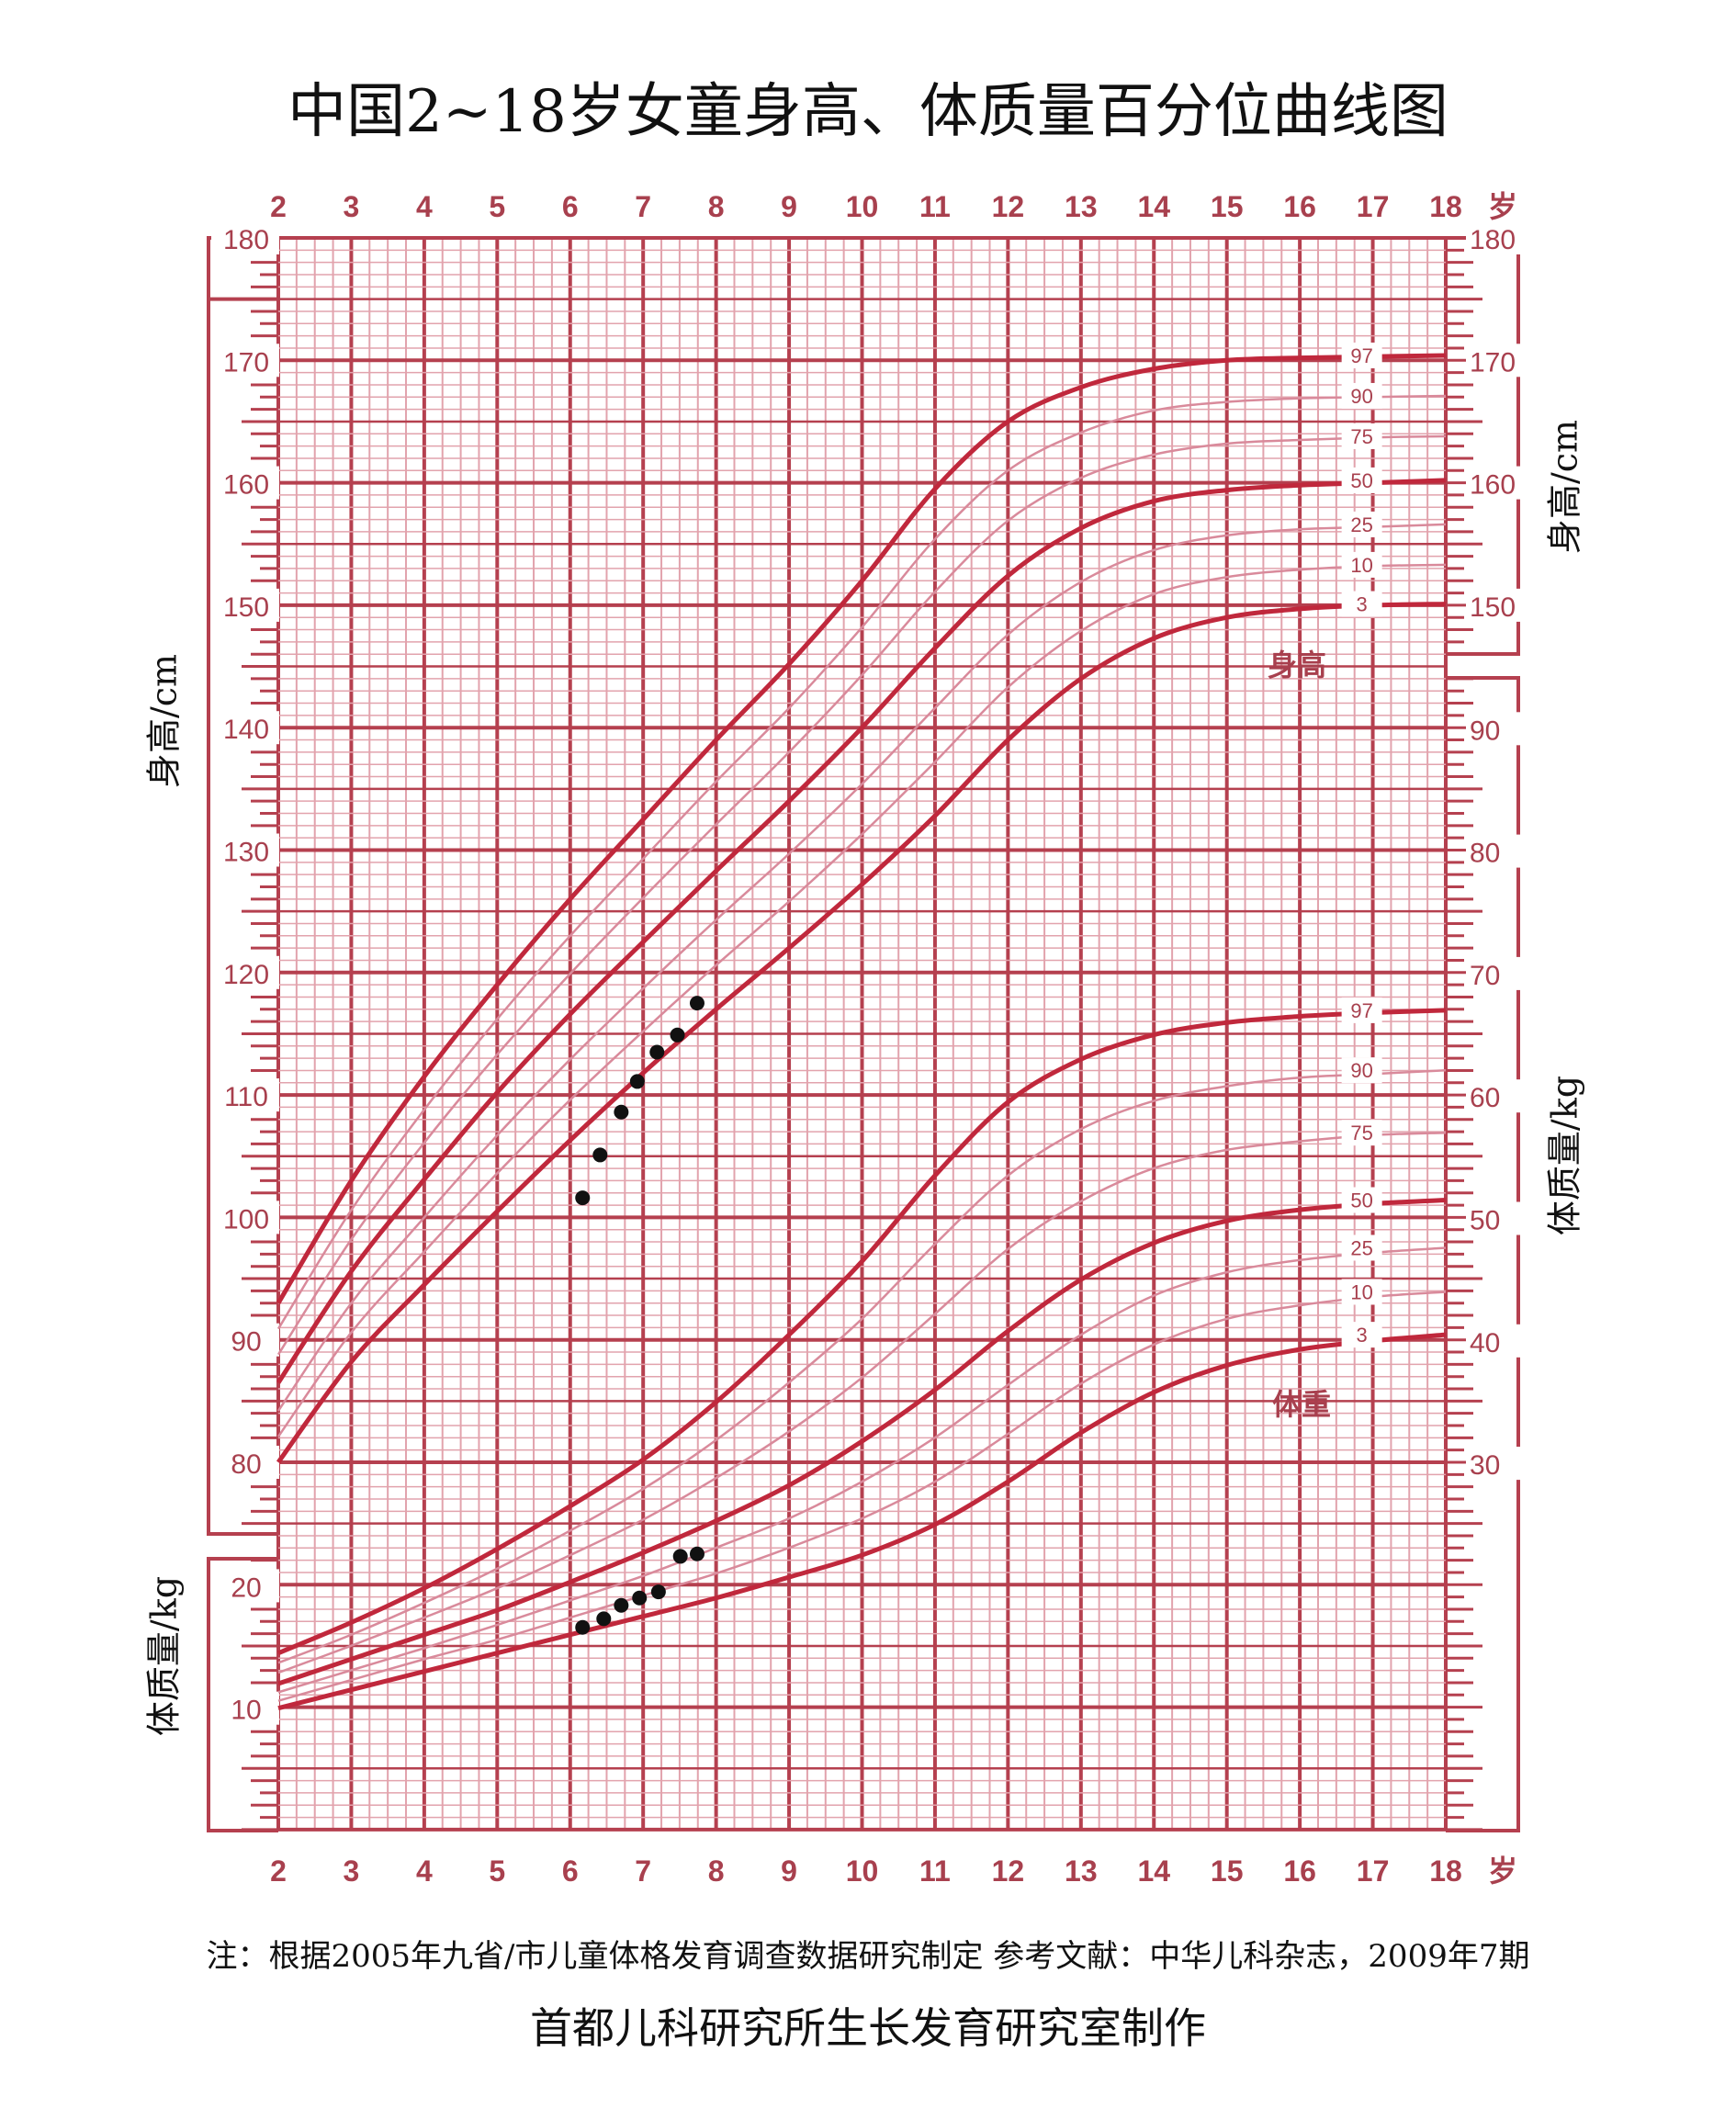 The image size is (1736, 2108). What do you see at coordinates (278, 206) in the screenshot?
I see `top-age-tick-label: 2` at bounding box center [278, 206].